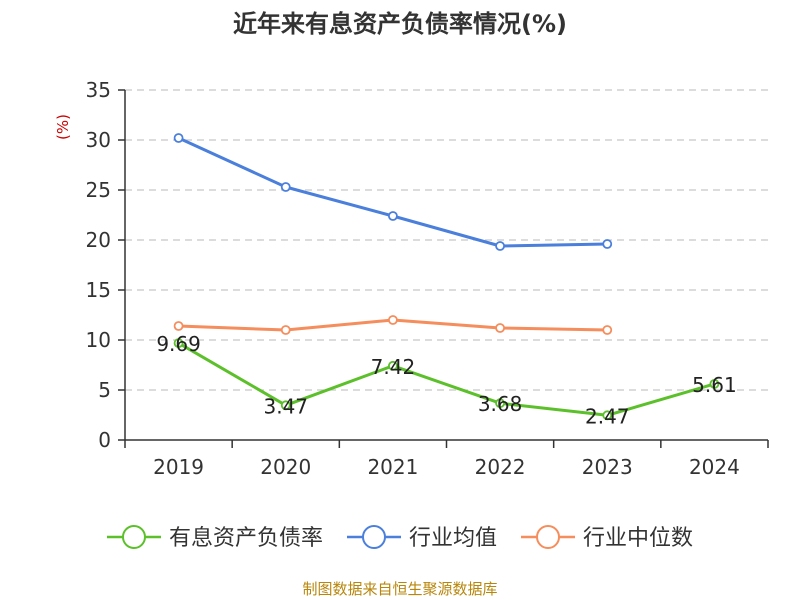  I want to click on data-label-2021: 7.42, so click(393, 367).